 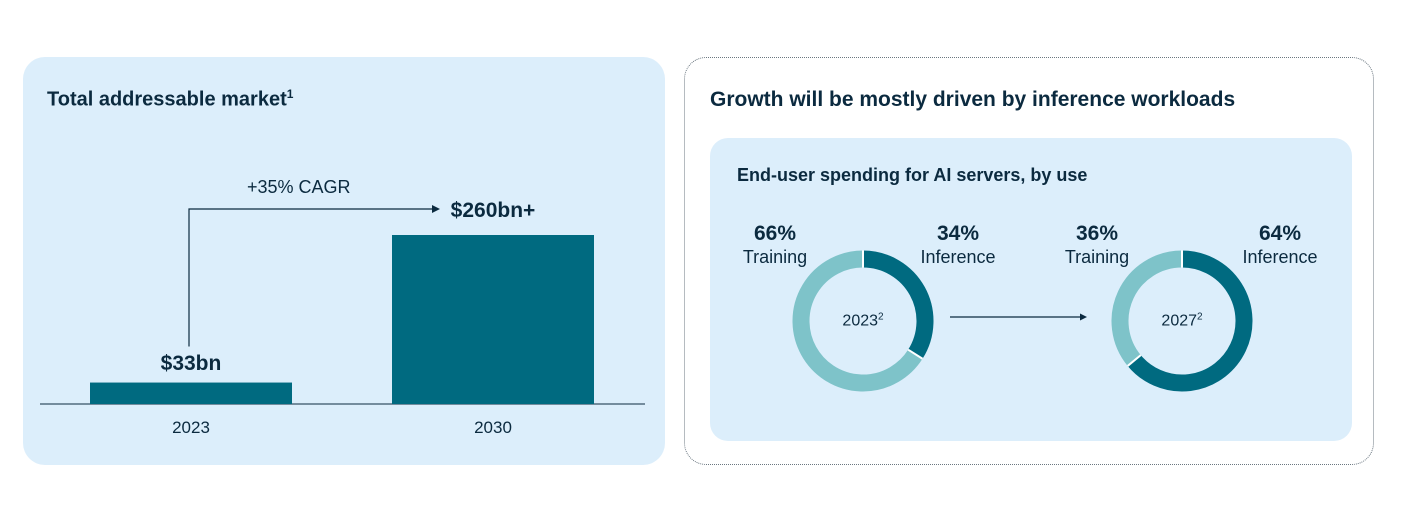 I want to click on cagr-arrow-head, so click(x=436, y=209).